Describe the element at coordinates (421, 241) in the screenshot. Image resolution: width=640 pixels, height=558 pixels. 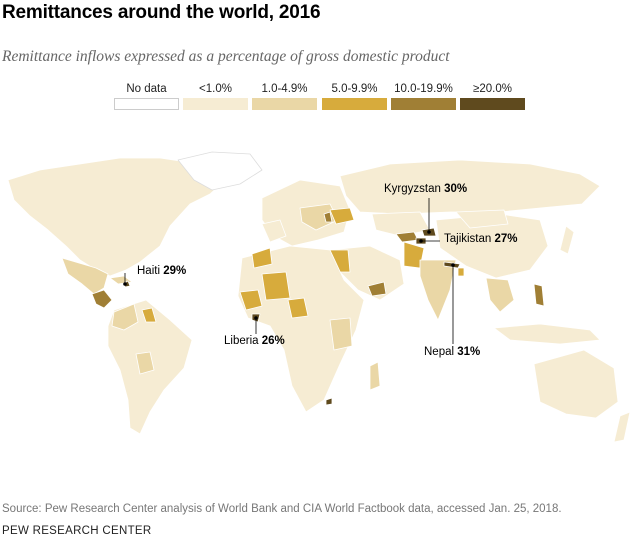
I see `callout-dot-tajikistan` at that location.